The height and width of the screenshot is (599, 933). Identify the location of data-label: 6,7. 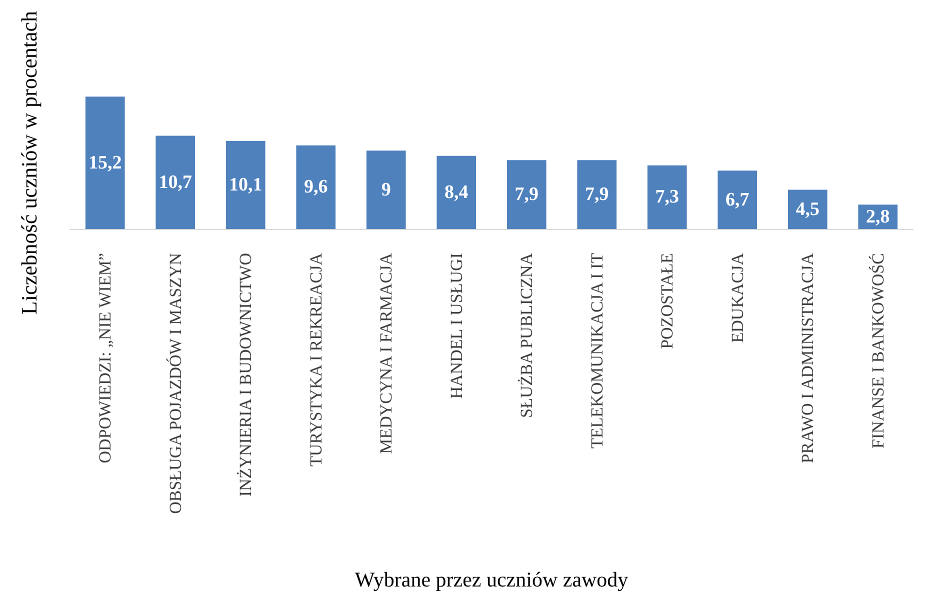
(738, 199).